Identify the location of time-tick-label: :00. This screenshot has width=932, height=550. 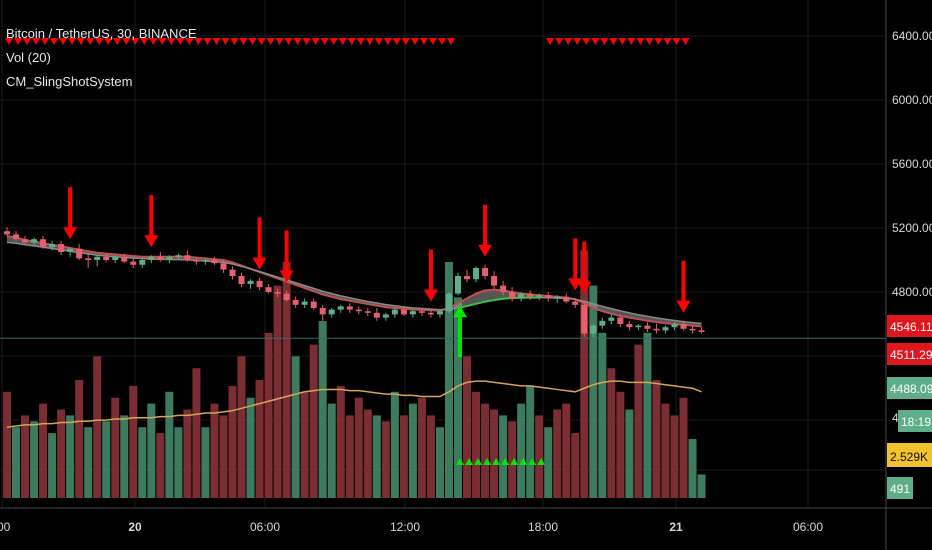
(5, 527).